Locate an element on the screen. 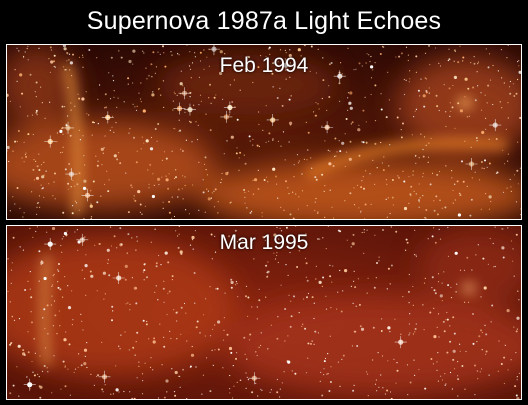 This screenshot has width=528, height=405. panel-date-label-mar-1995: Mar 1995 is located at coordinates (264, 242).